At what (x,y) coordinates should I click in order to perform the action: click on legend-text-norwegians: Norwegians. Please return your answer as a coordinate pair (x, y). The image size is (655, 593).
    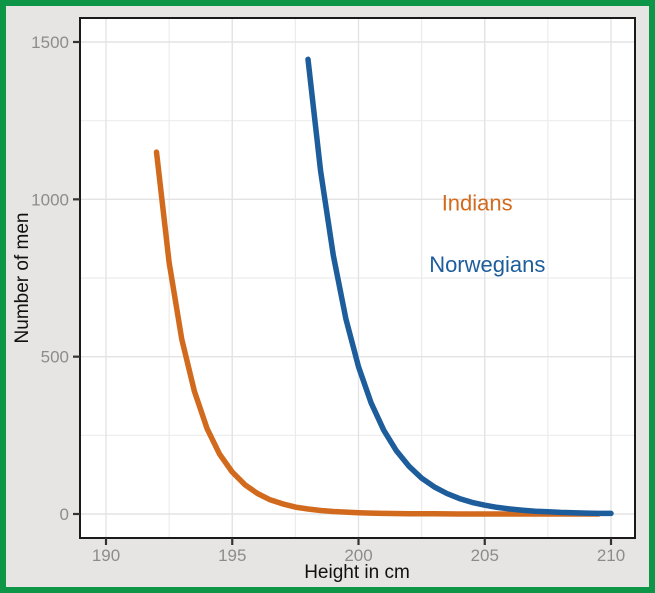
    Looking at the image, I should click on (487, 264).